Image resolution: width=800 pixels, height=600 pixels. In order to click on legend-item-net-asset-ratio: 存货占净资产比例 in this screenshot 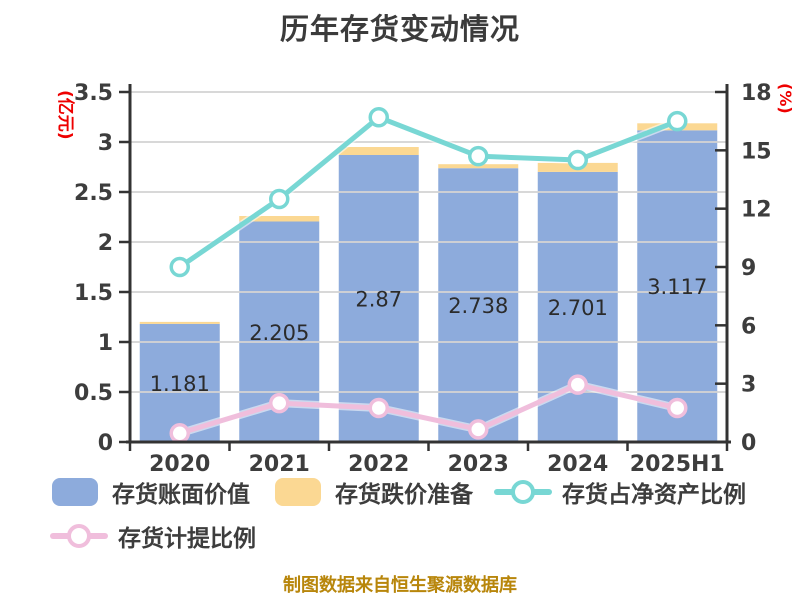, I will do `click(620, 492)`.